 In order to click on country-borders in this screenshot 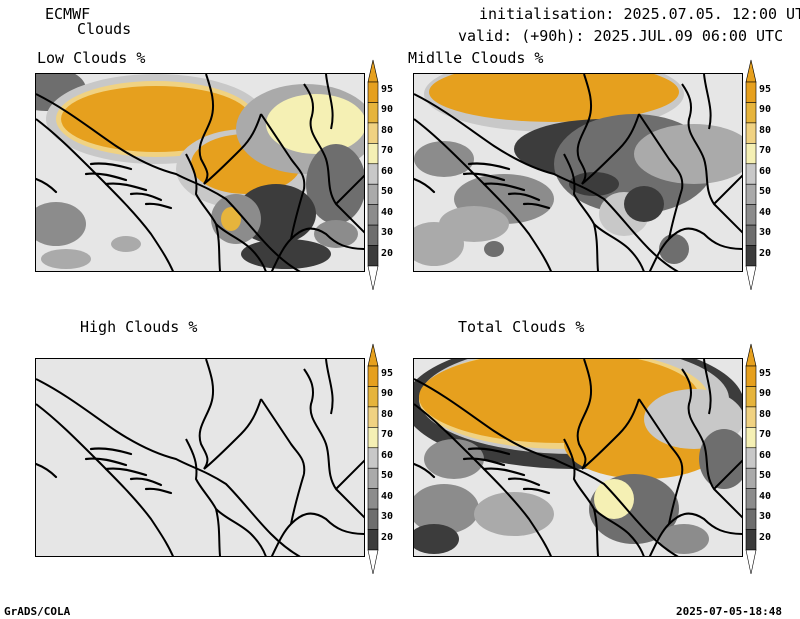, I will do `click(578, 457)`.